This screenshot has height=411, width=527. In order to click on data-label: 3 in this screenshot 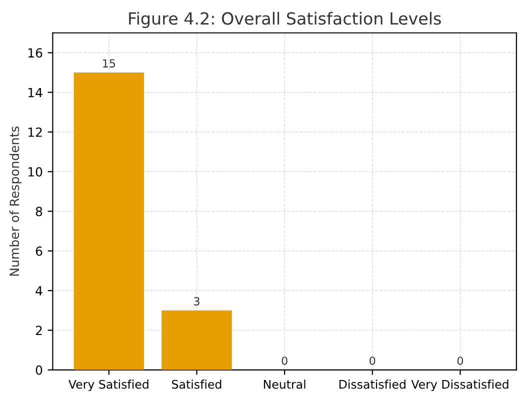, I will do `click(197, 301)`.